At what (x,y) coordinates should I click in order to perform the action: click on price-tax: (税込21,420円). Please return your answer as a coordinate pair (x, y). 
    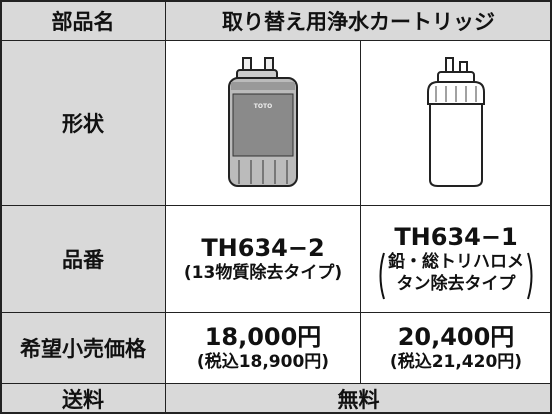
    Looking at the image, I should click on (456, 362).